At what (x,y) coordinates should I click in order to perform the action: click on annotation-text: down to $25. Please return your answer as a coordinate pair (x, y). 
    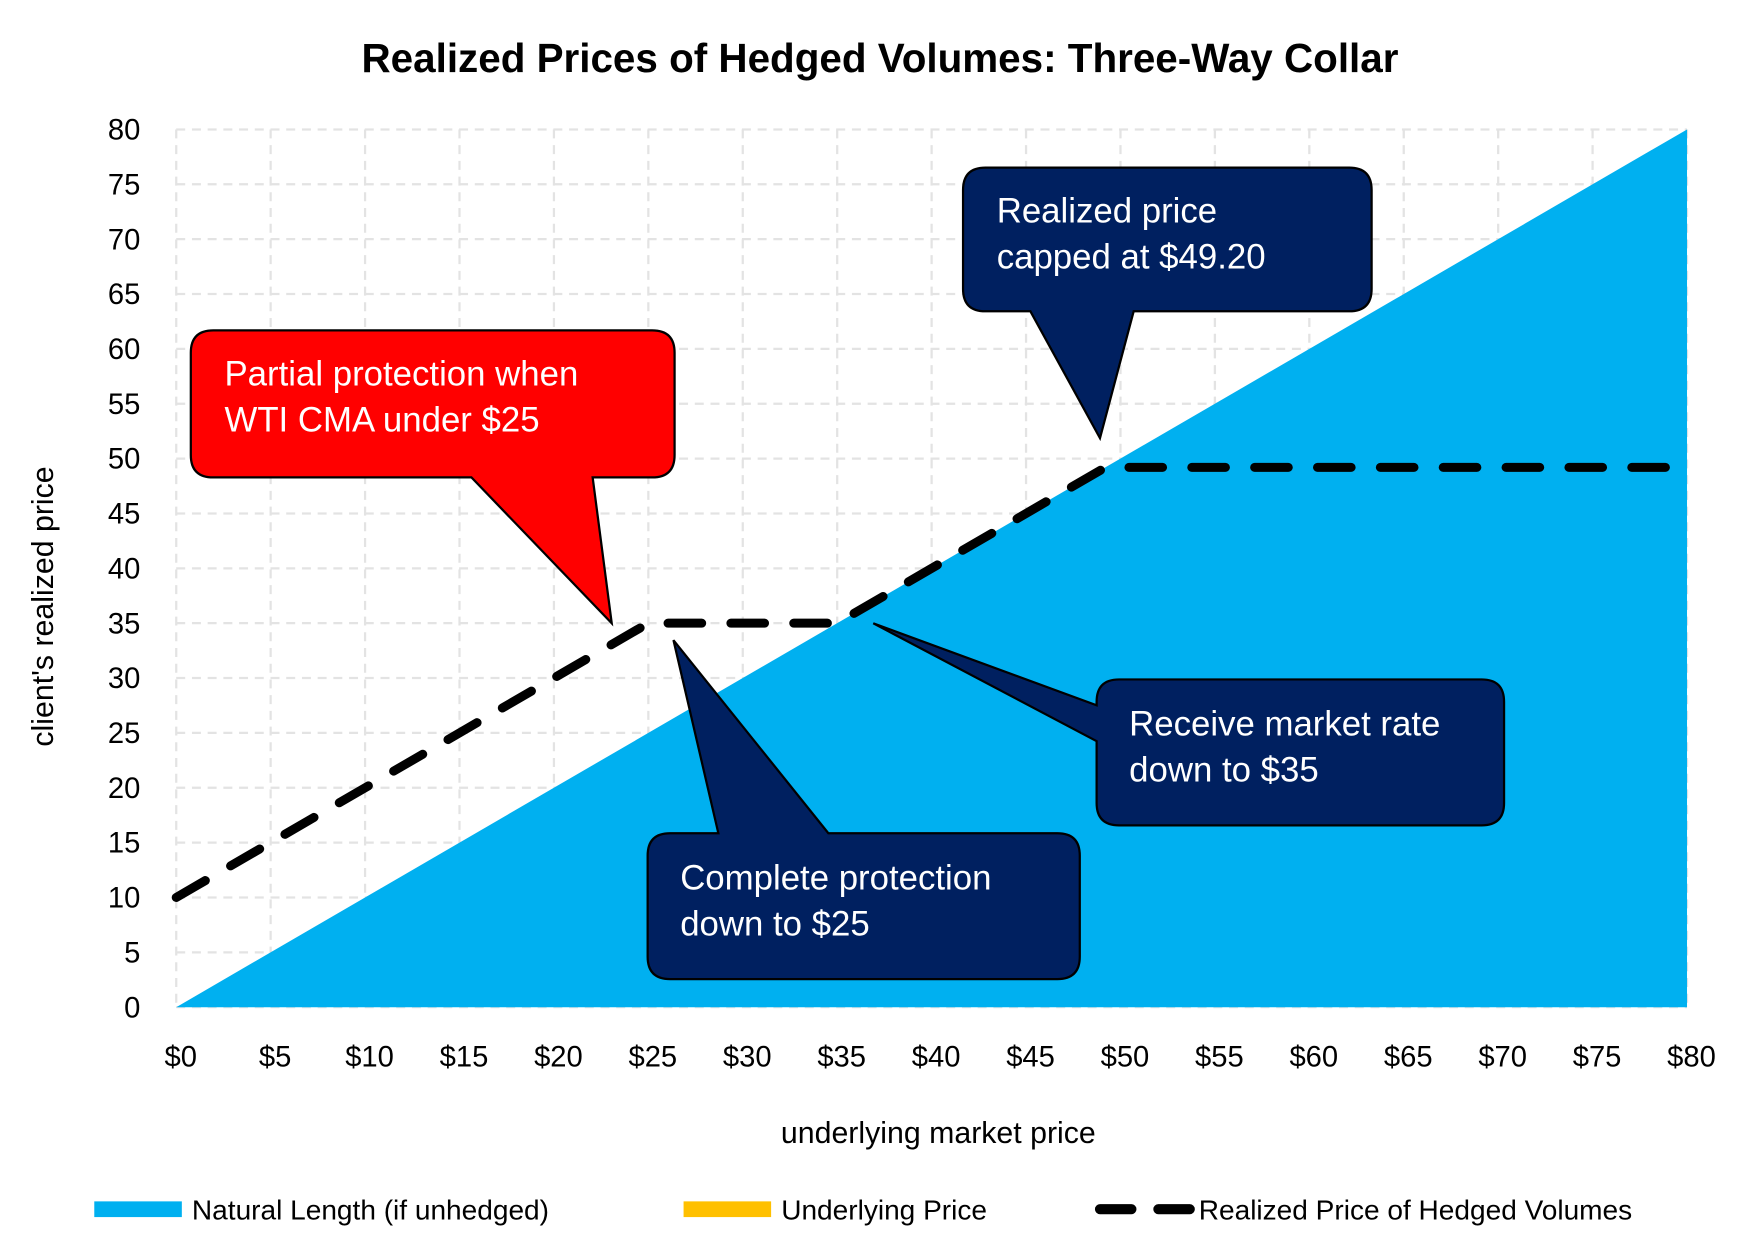
    Looking at the image, I should click on (775, 924).